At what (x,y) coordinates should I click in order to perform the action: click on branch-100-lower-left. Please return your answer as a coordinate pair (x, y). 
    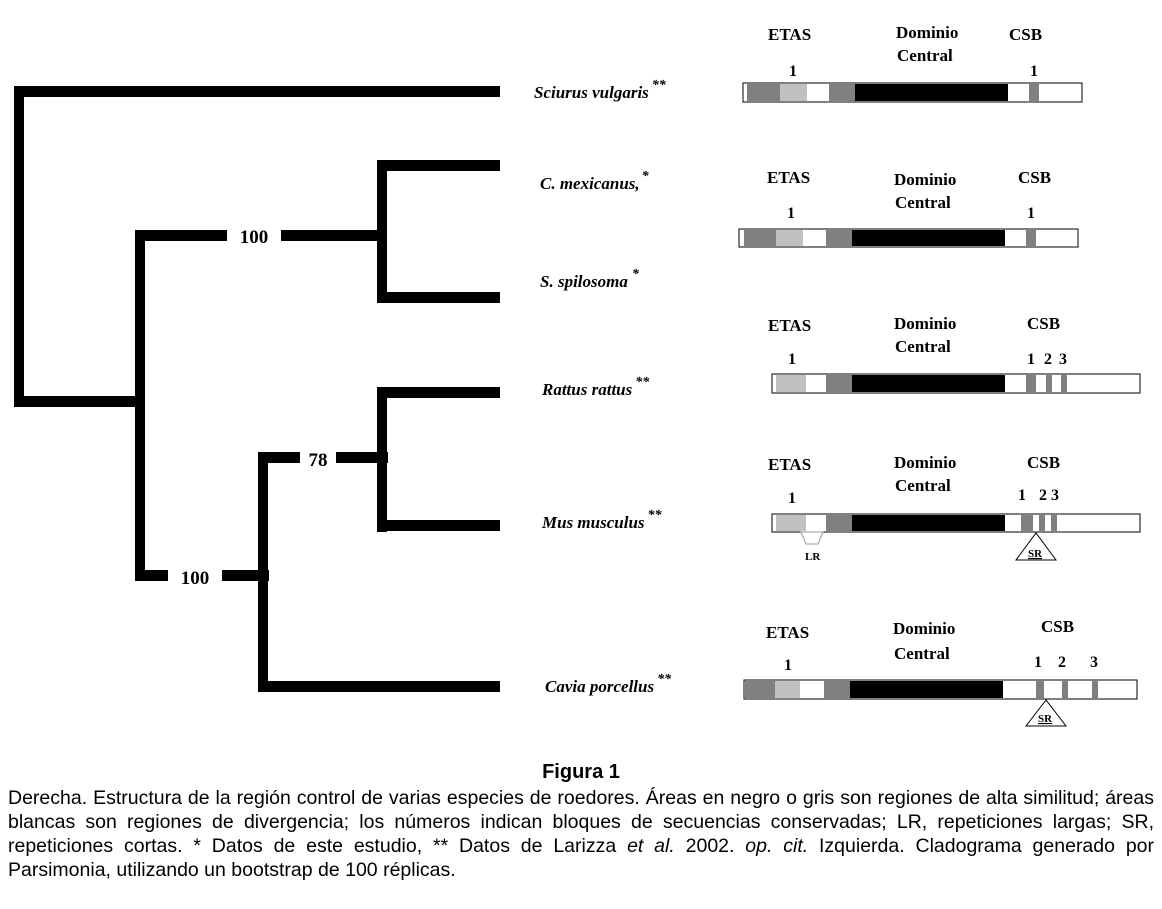
    Looking at the image, I should click on (151, 575).